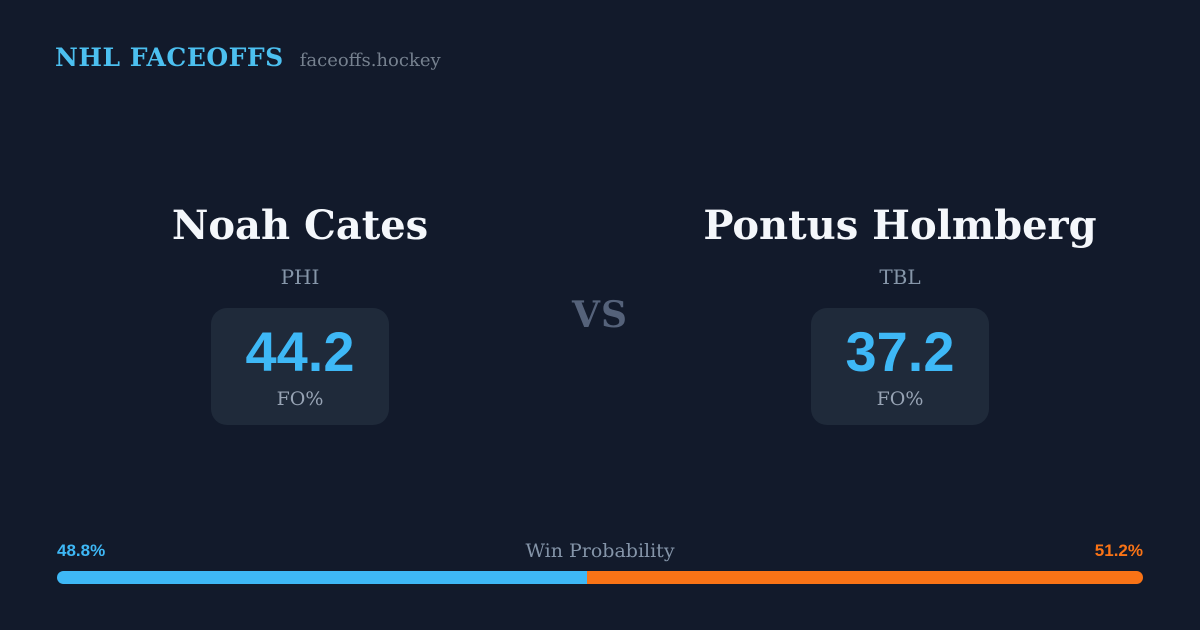 Image resolution: width=1200 pixels, height=630 pixels. What do you see at coordinates (864, 577) in the screenshot?
I see `win-probability-bar-right-segment` at bounding box center [864, 577].